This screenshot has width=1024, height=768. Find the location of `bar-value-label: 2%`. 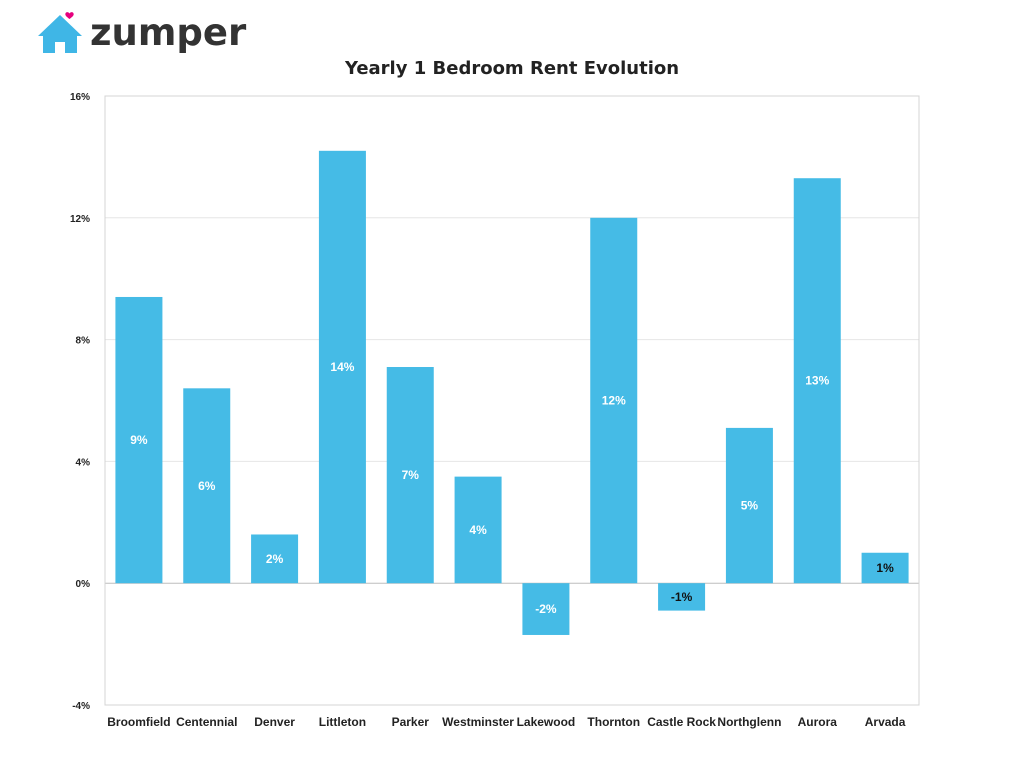

bar-value-label: 2% is located at coordinates (275, 559).